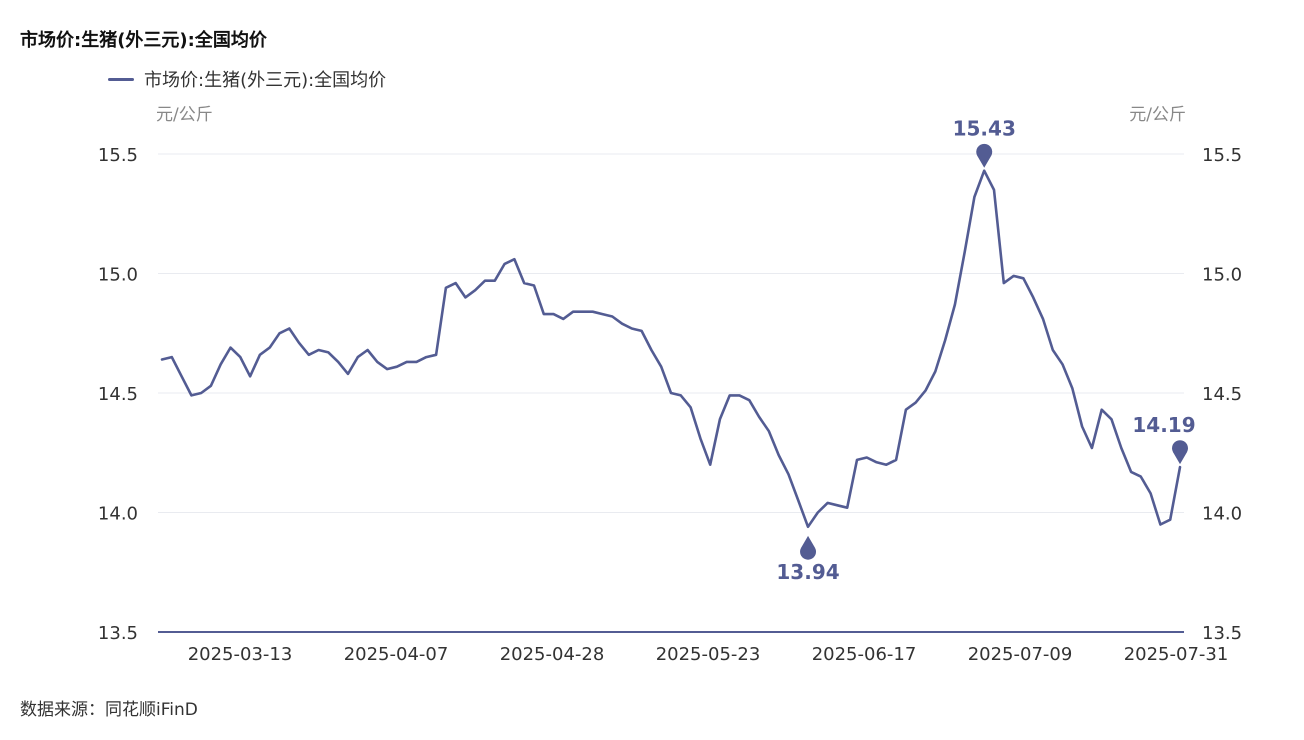 Image resolution: width=1304 pixels, height=740 pixels. Describe the element at coordinates (984, 129) in the screenshot. I see `max-value-label: 15.43` at that location.